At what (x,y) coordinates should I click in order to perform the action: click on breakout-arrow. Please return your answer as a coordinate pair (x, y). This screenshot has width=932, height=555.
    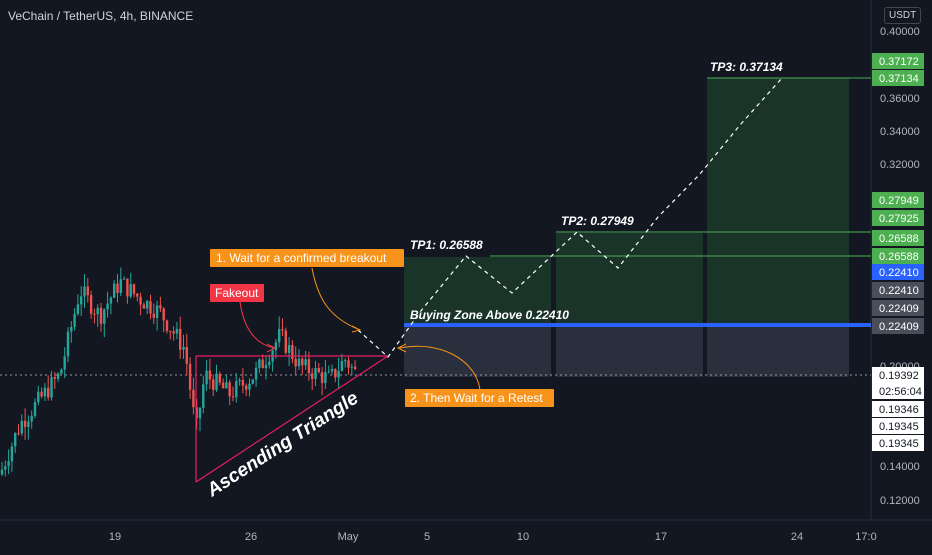
    Looking at the image, I should click on (336, 299).